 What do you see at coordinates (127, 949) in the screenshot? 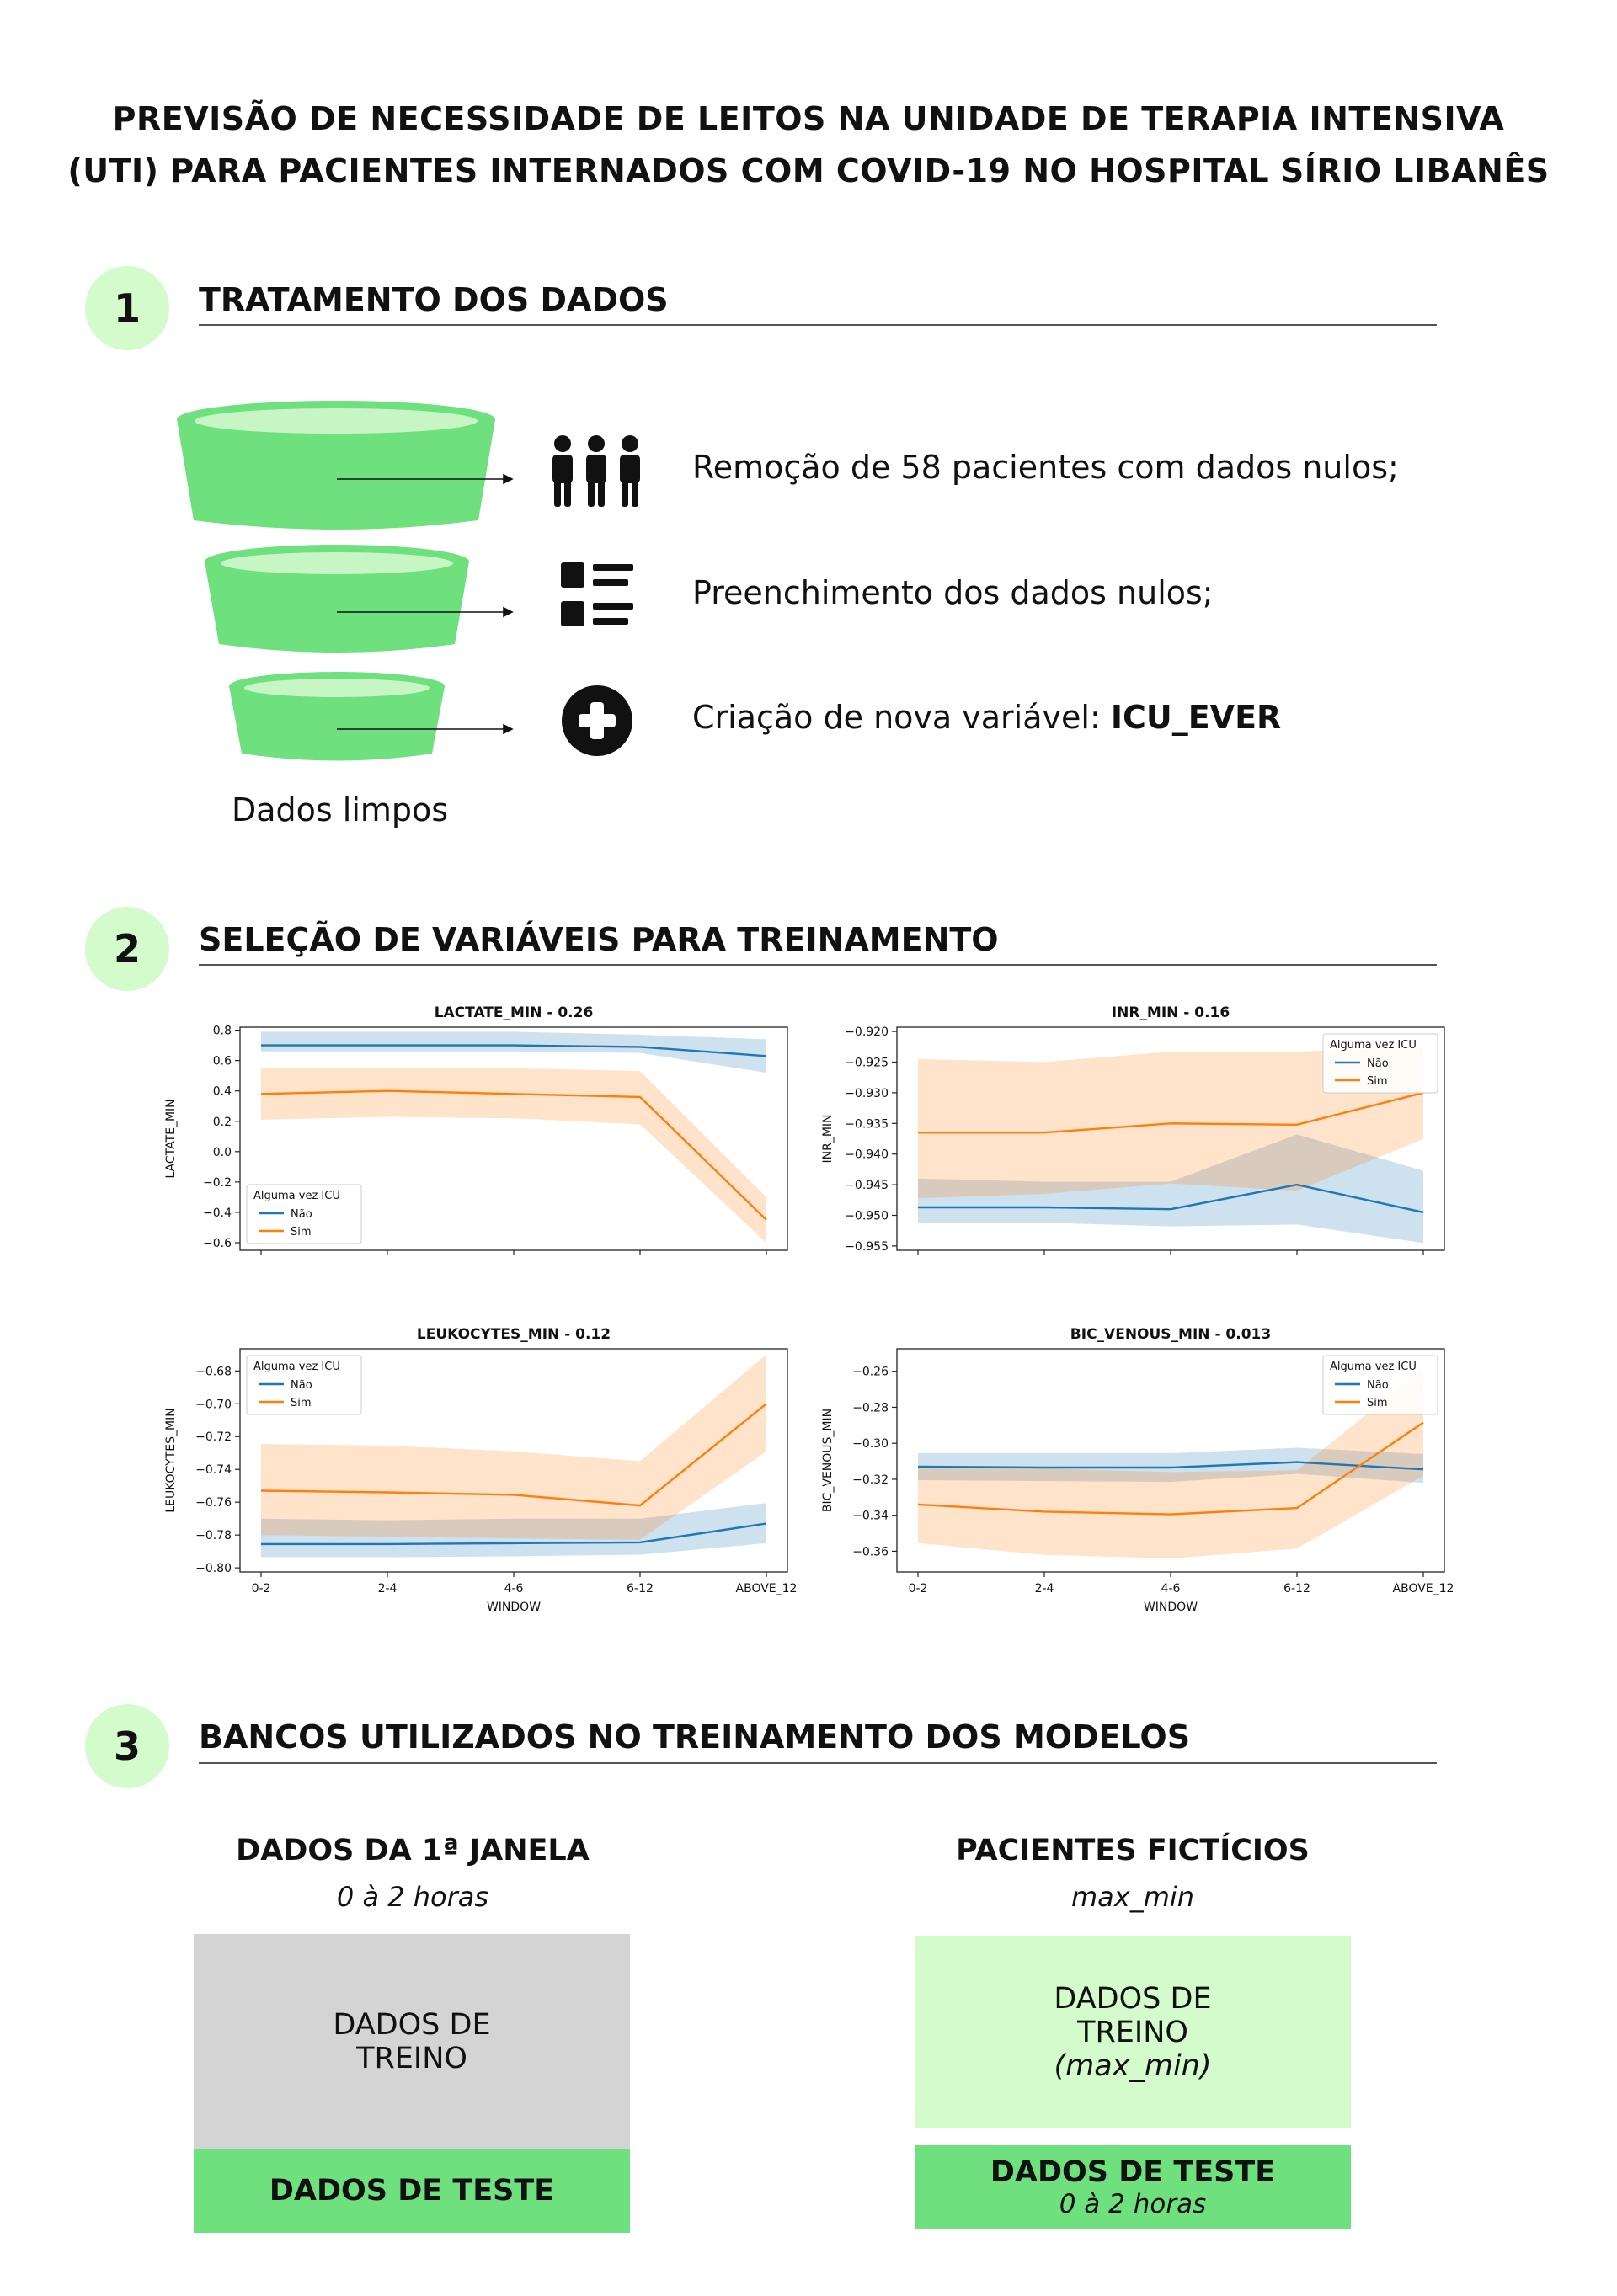
I see `section-number: 2` at bounding box center [127, 949].